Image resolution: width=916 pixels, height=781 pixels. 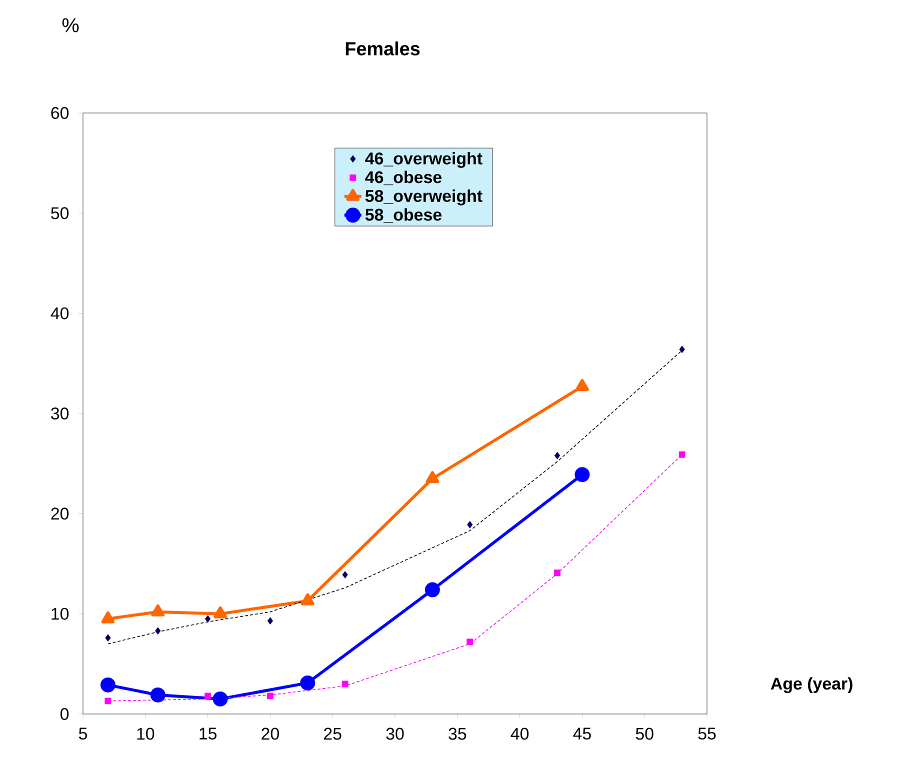 What do you see at coordinates (64, 714) in the screenshot?
I see `y-tick-label: 0` at bounding box center [64, 714].